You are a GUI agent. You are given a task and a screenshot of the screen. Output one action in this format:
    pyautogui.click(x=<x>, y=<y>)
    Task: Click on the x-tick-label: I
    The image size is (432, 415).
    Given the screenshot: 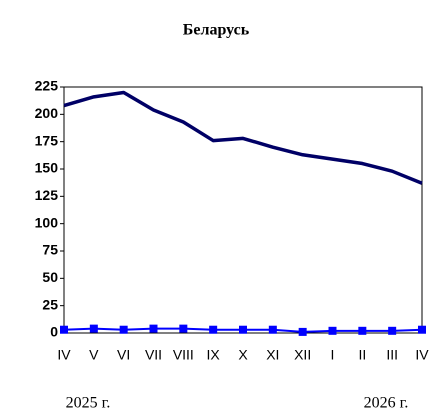 What is the action you would take?
    pyautogui.click(x=333, y=355)
    